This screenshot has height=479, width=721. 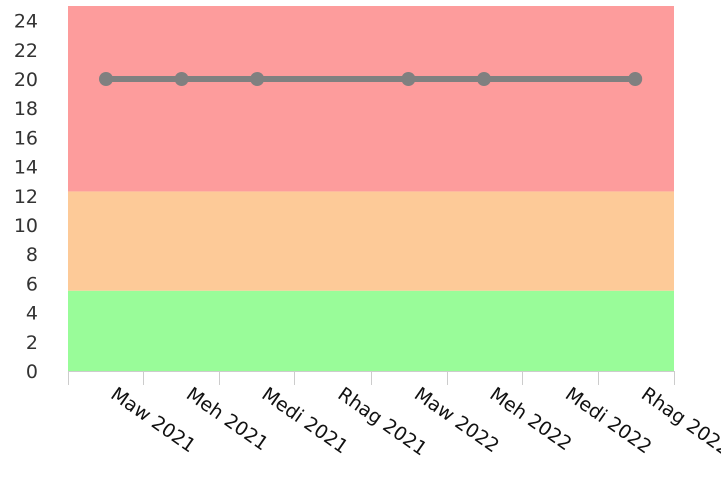 What do you see at coordinates (371, 79) in the screenshot?
I see `series-layer` at bounding box center [371, 79].